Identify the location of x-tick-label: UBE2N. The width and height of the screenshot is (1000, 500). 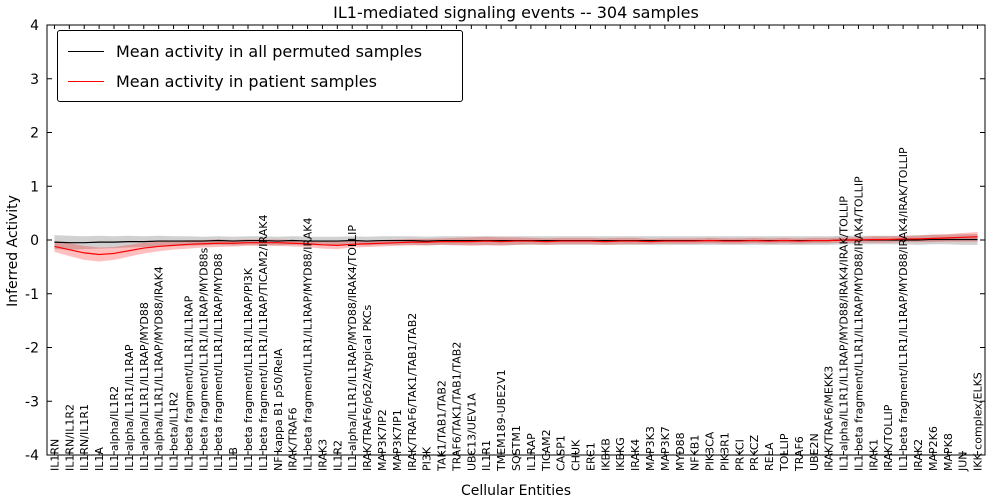
(814, 452).